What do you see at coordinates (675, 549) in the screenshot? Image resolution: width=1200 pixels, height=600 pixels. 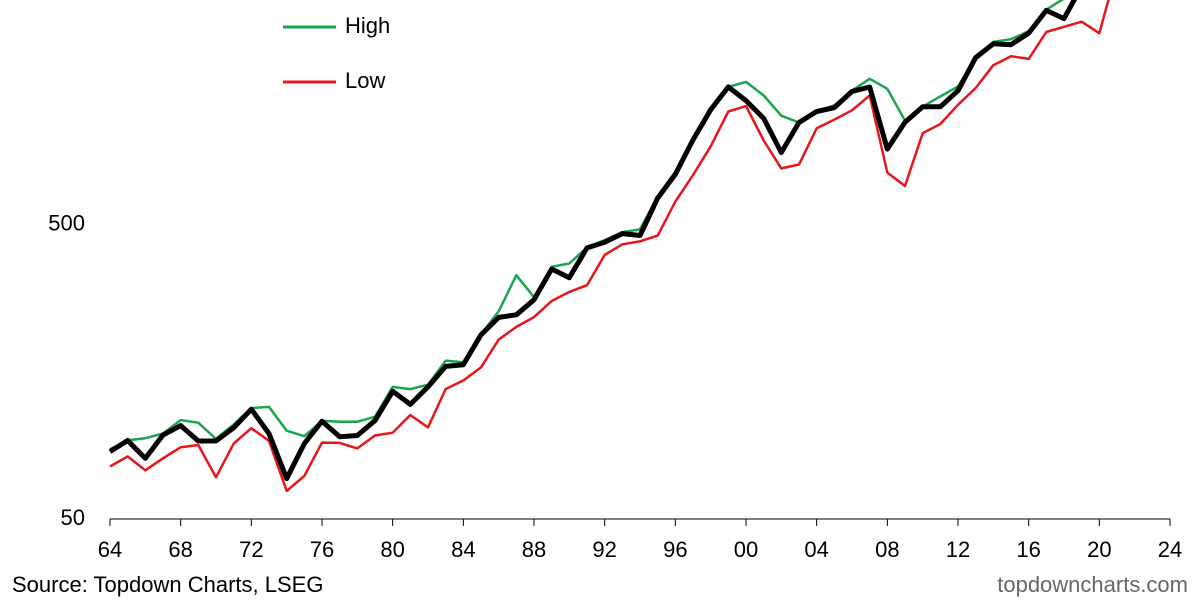 I see `x-tick-label: 96` at bounding box center [675, 549].